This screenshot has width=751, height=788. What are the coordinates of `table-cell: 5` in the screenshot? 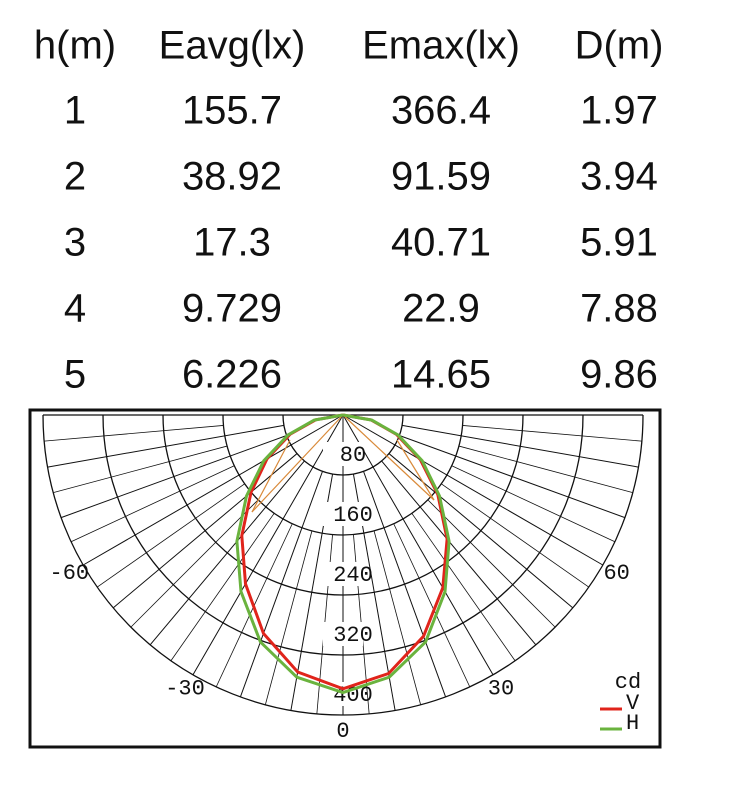 It's located at (75, 375).